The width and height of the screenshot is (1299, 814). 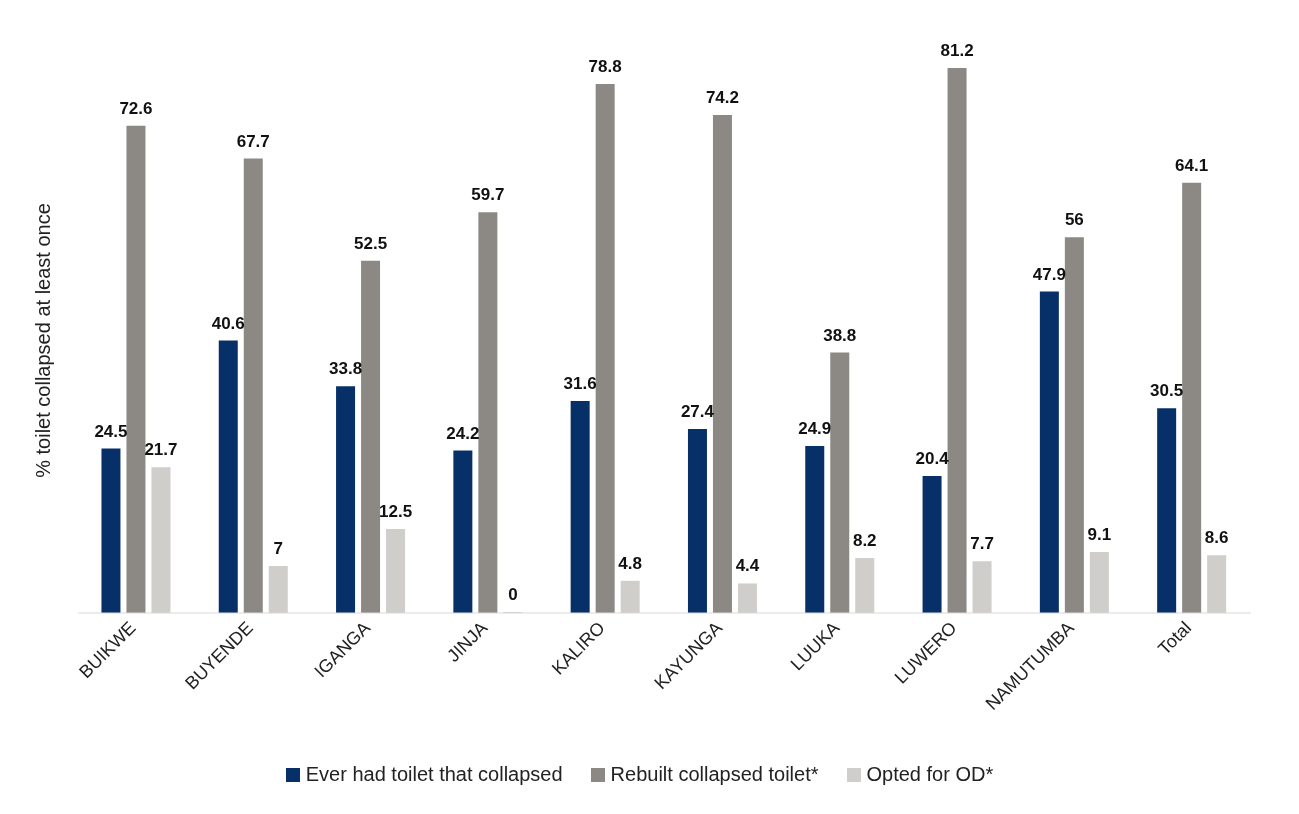 I want to click on data-label: 24.2, so click(x=463, y=433).